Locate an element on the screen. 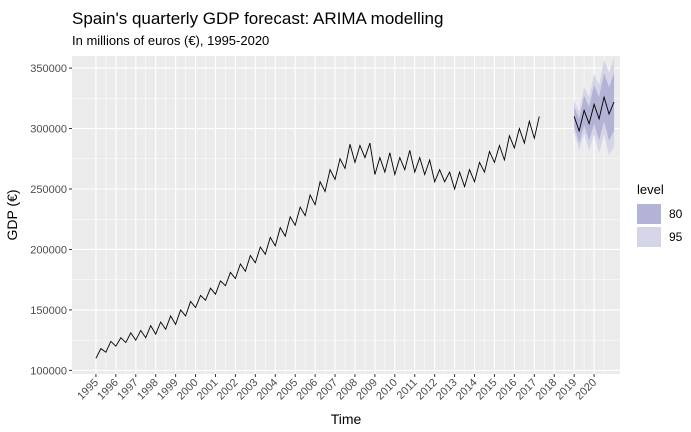 The width and height of the screenshot is (691, 432). x-tick-label: 1995 is located at coordinates (88, 390).